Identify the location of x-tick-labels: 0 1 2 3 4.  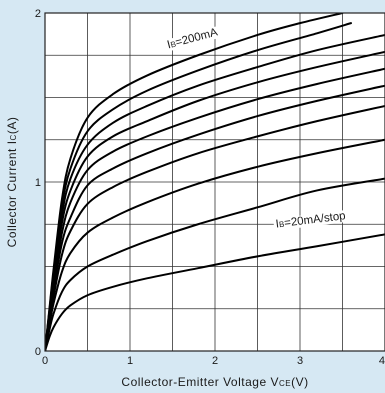
(213, 361).